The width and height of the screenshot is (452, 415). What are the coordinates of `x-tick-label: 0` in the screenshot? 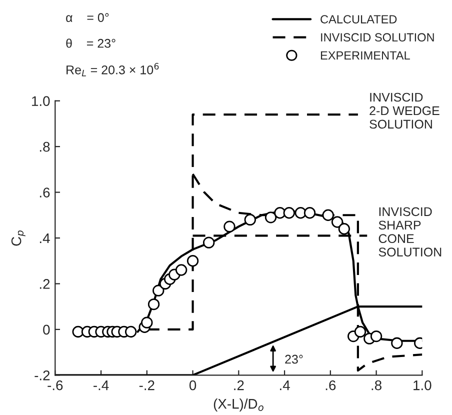 It's located at (192, 385).